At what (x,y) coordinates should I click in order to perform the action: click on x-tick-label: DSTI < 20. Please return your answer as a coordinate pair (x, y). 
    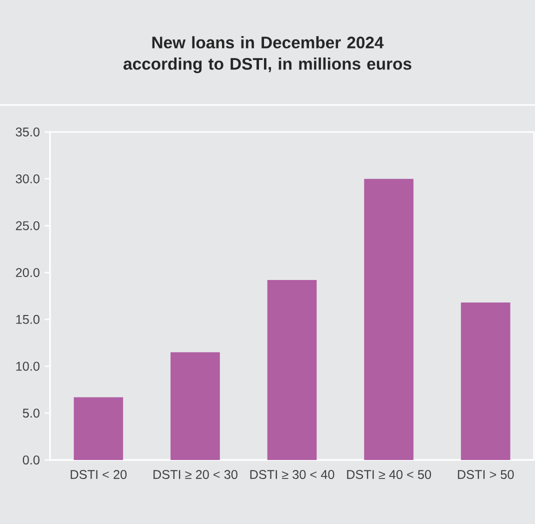
    Looking at the image, I should click on (98, 474).